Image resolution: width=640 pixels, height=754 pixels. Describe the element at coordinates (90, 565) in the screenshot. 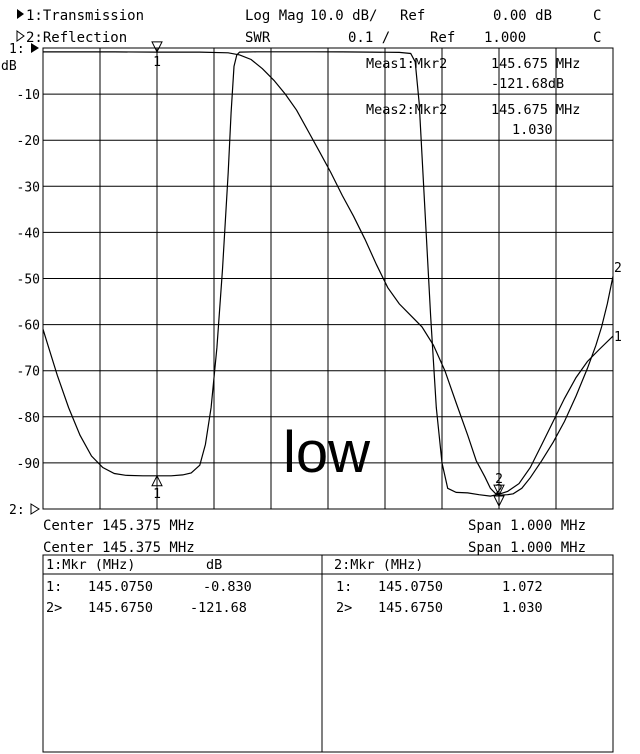

I see `marker-table-1-header: 1:Mkr (MHz)` at that location.